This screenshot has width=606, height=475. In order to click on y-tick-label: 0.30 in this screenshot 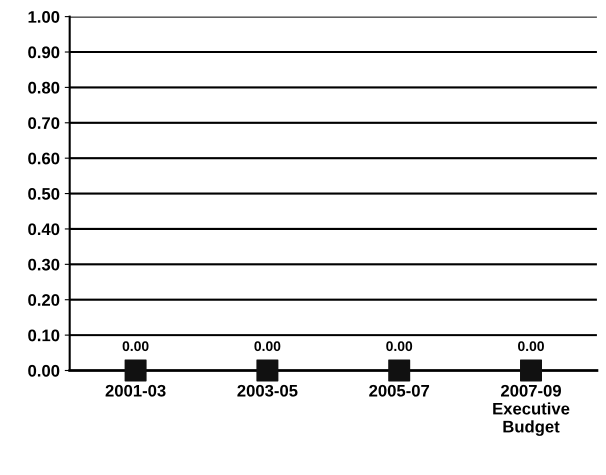, I will do `click(44, 264)`.